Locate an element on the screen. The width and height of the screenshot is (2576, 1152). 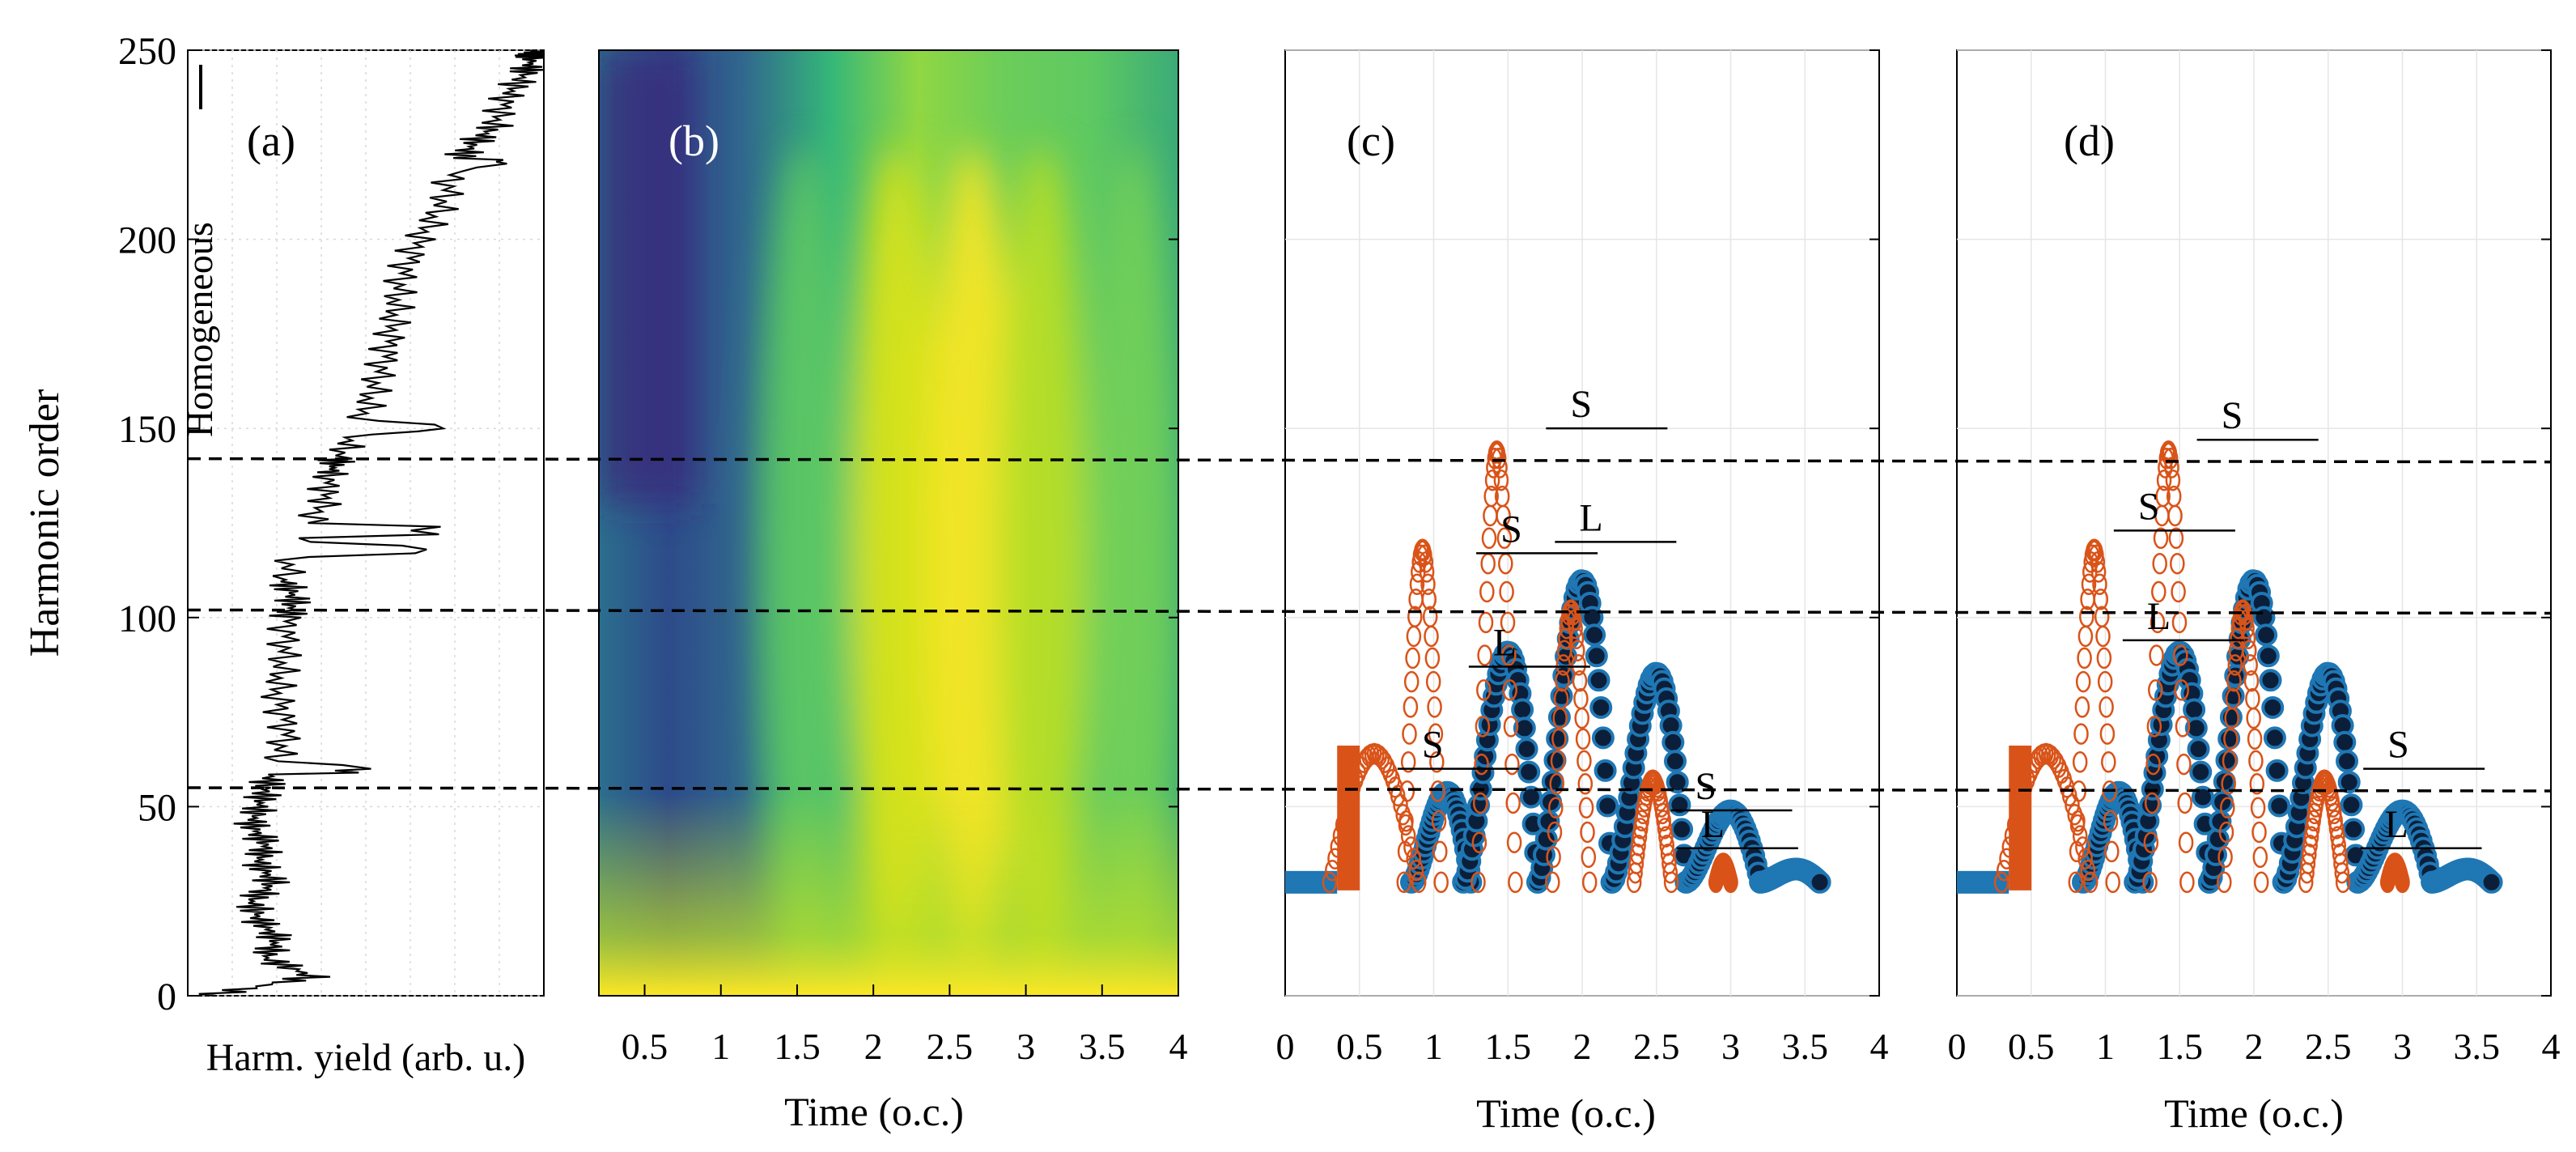
panel-c-x-ticks: 0 0.5 1 1.5 2 2.5 3 3.5 4 is located at coordinates (1582, 1046).